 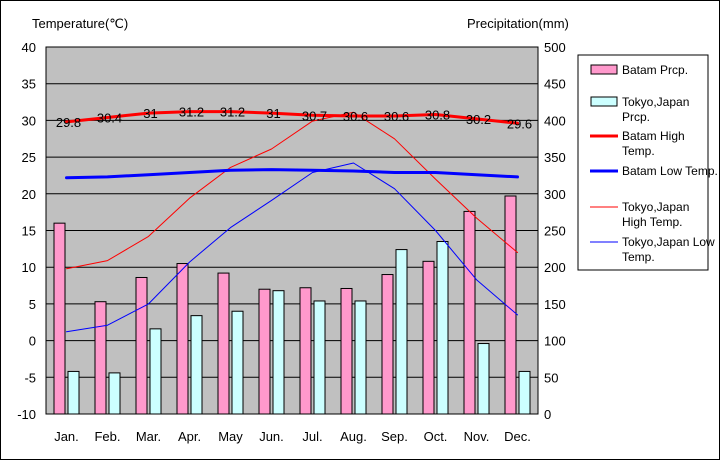 What do you see at coordinates (653, 136) in the screenshot?
I see `legend-label: Batam High` at bounding box center [653, 136].